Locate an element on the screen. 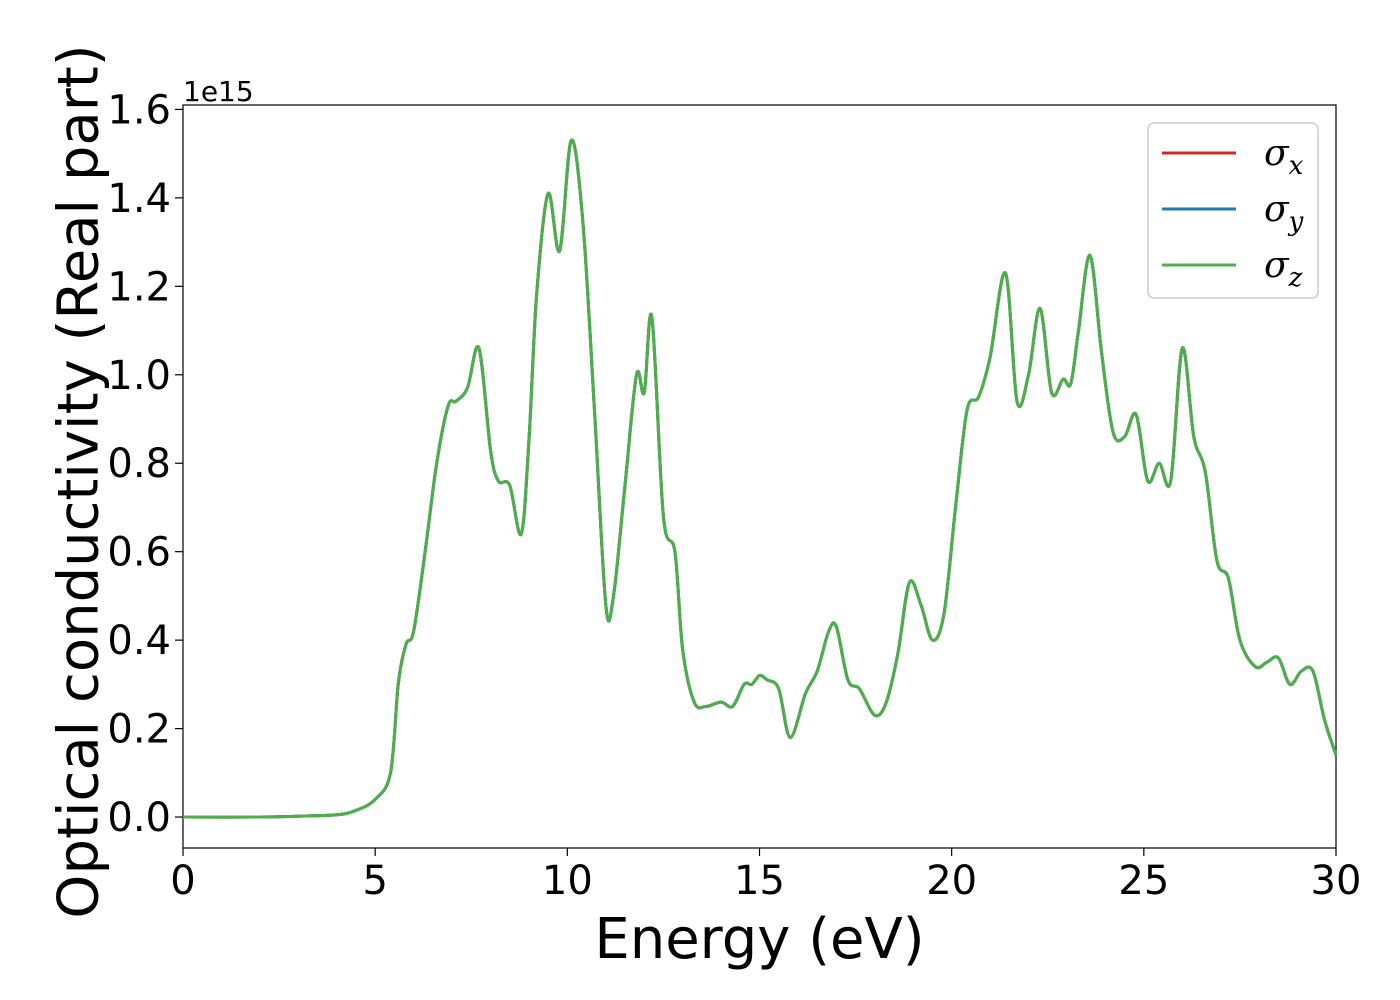 This screenshot has width=1400, height=1000. y-axis: 0.0 0.2 0.4 0.6 0.8 1.0 1.2 1.4 1.6 is located at coordinates (145, 464).